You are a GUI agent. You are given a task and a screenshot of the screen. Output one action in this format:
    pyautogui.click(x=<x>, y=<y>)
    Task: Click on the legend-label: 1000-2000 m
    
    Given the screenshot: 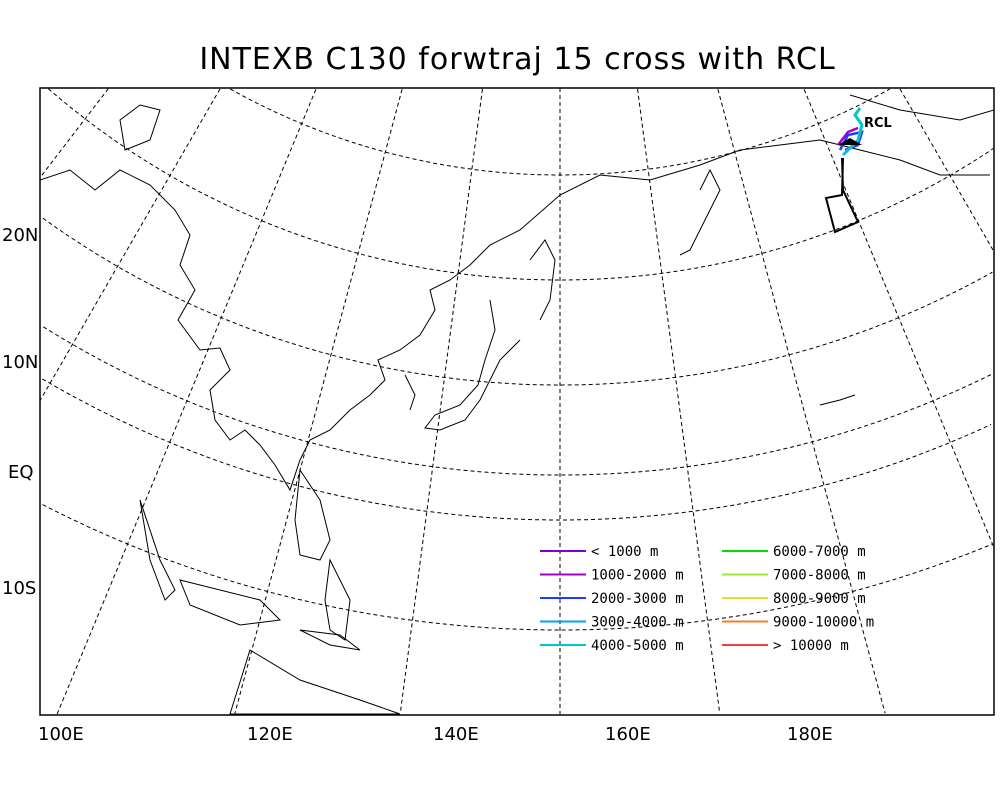 What is the action you would take?
    pyautogui.click(x=637, y=576)
    